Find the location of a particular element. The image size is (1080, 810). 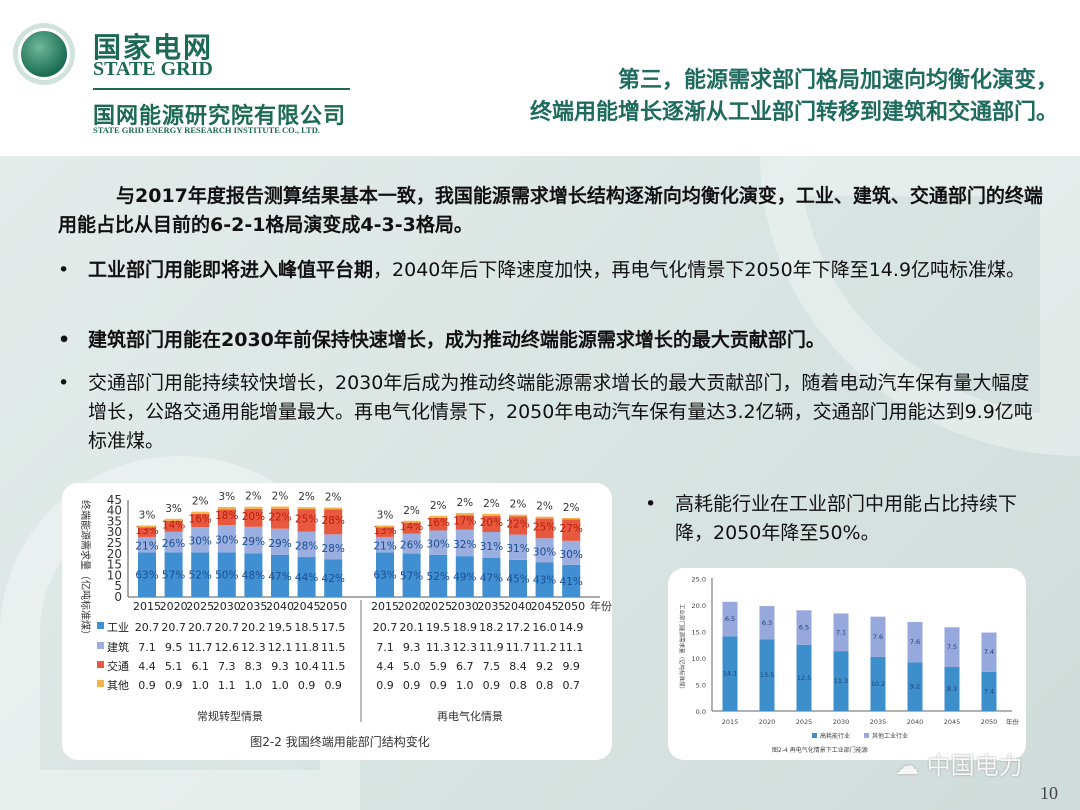

table-value: 7.1 is located at coordinates (147, 647).